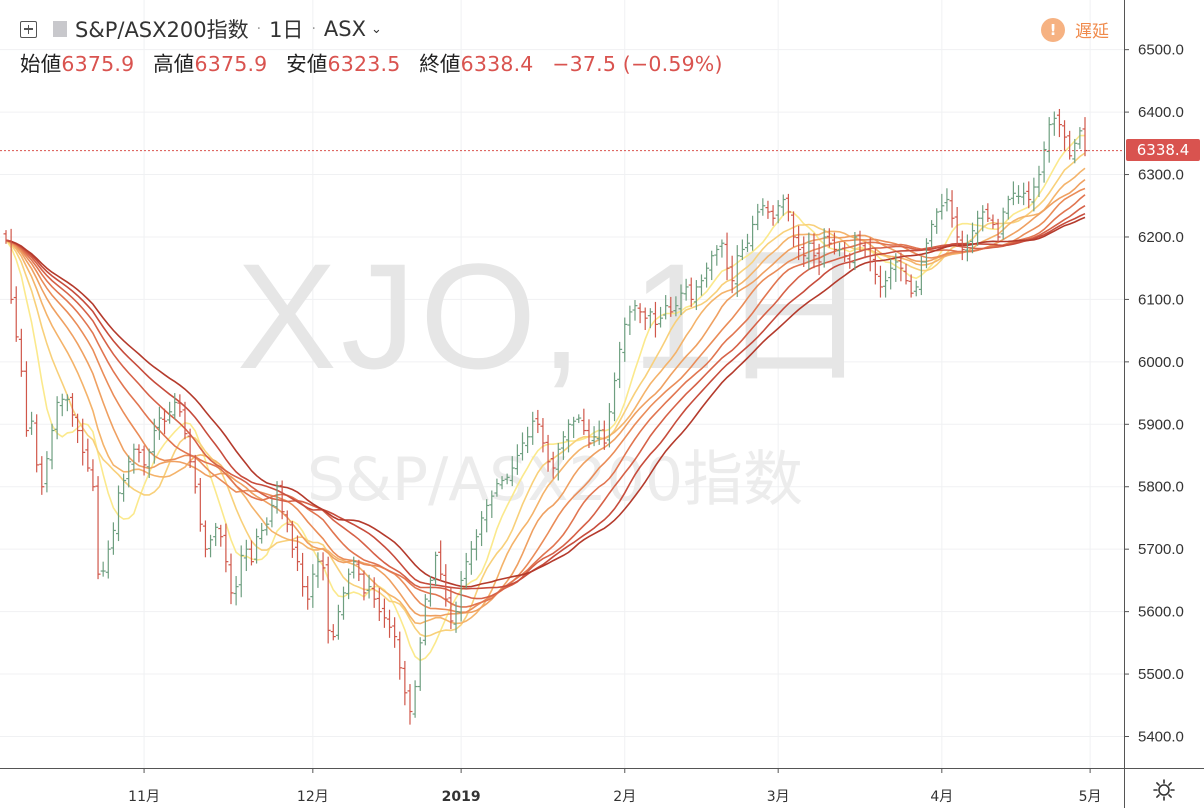 The width and height of the screenshot is (1204, 808). I want to click on compare-plus-icon, so click(28, 29).